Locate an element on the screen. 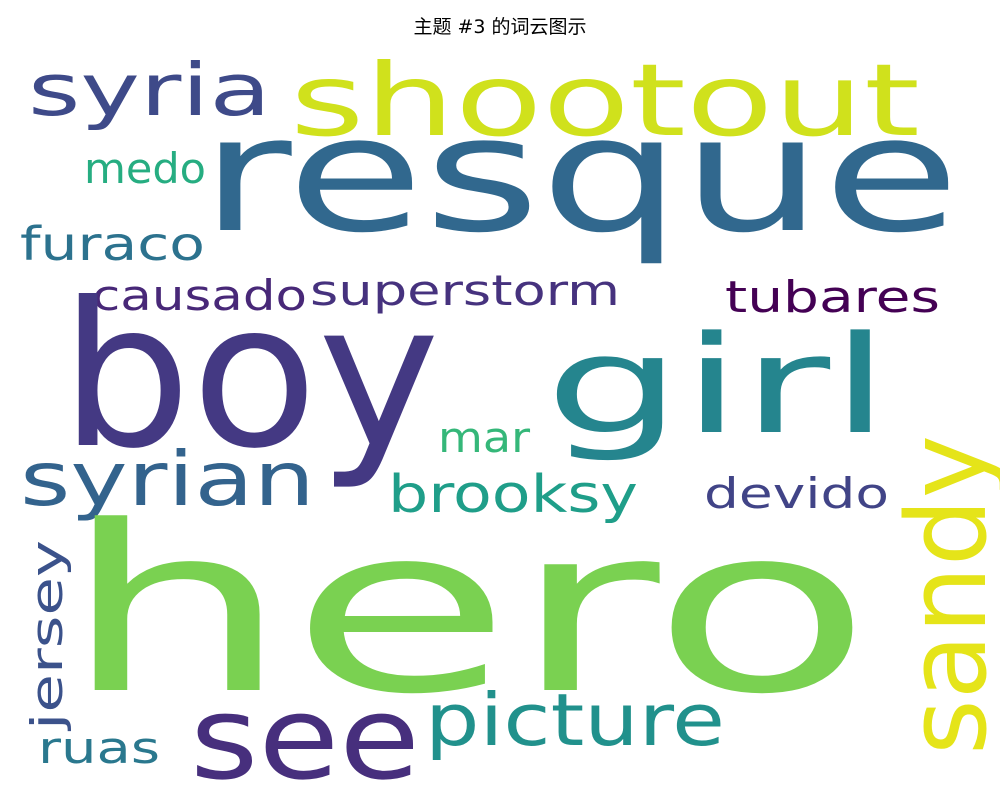 The height and width of the screenshot is (800, 1000). word-boy: boy is located at coordinates (250, 376).